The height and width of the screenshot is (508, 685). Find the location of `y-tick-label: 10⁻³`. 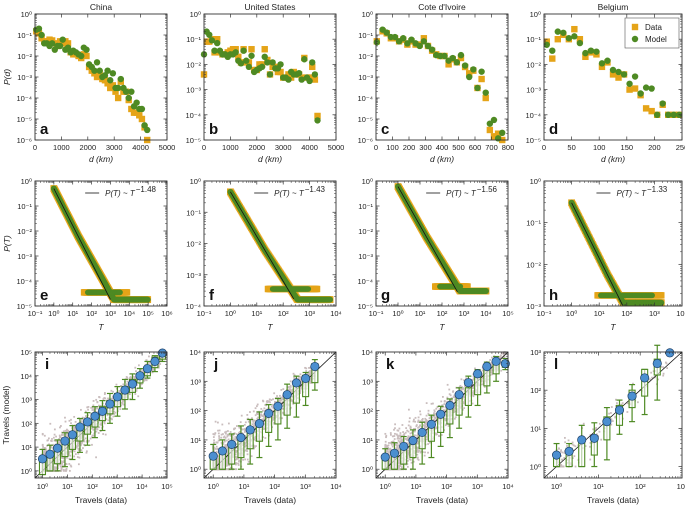

y-tick-label: 10⁻³ is located at coordinates (193, 90).